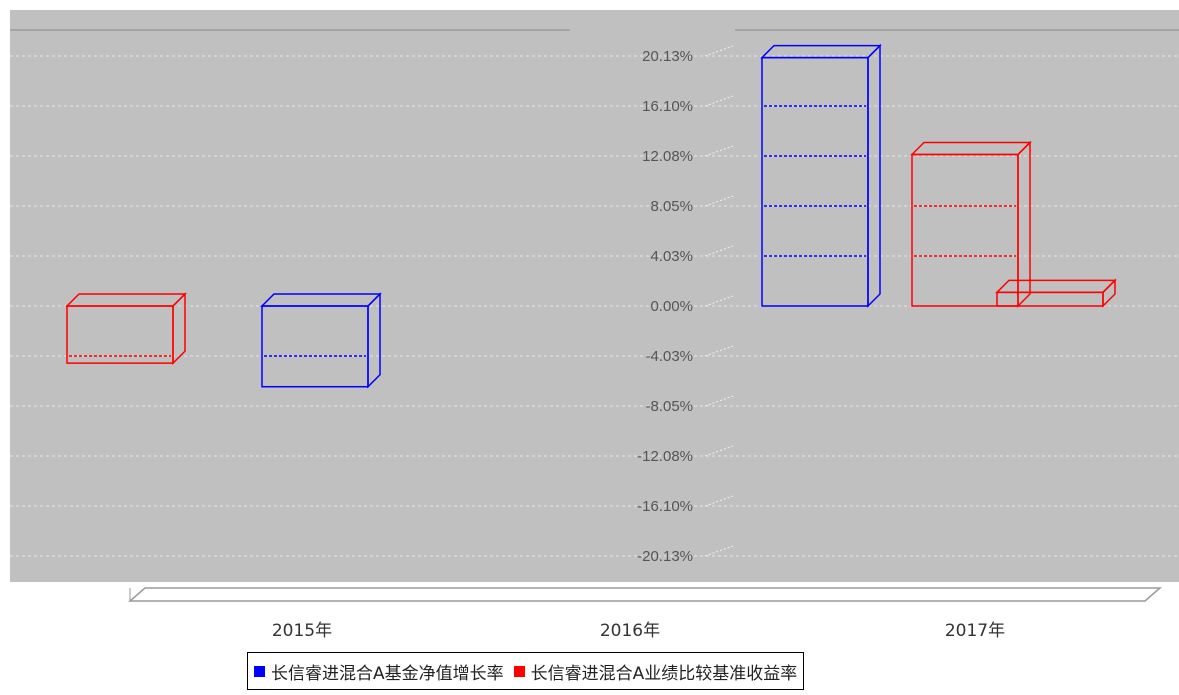  I want to click on y-tick-label: 4.03%, so click(671, 256).